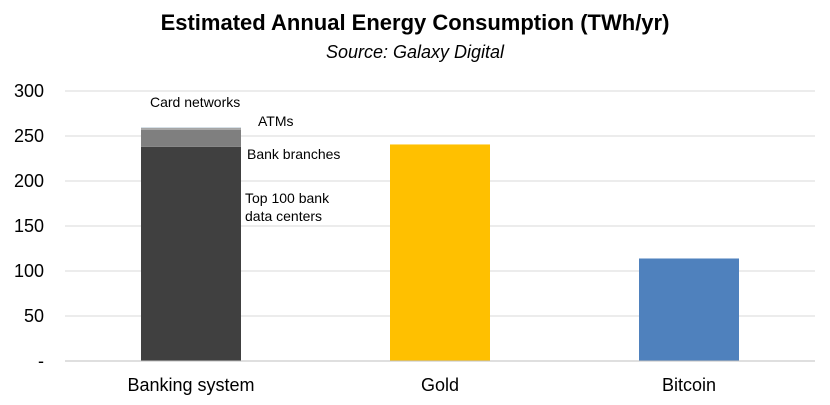  What do you see at coordinates (440, 252) in the screenshot?
I see `bar-gold` at bounding box center [440, 252].